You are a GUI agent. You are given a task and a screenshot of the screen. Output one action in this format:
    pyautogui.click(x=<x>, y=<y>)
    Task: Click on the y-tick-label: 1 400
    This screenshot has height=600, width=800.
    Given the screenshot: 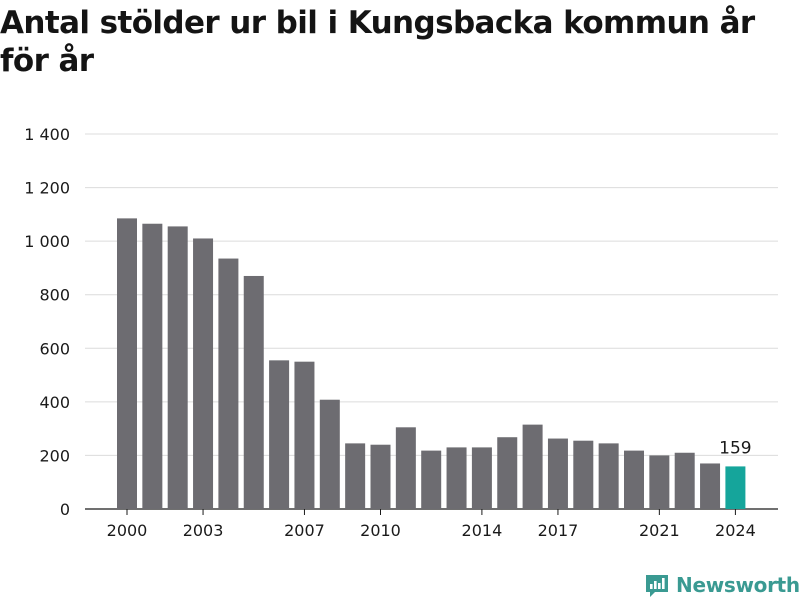 What is the action you would take?
    pyautogui.click(x=47, y=134)
    